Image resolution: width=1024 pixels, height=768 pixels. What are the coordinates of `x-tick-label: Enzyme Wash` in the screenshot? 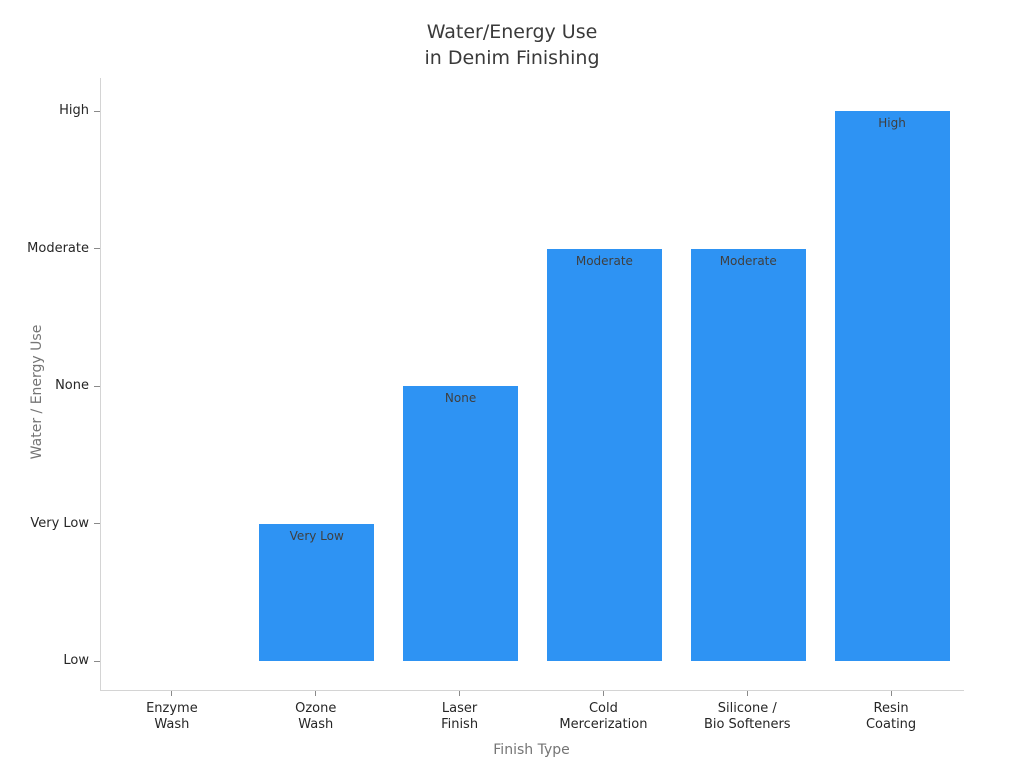 It's located at (172, 716).